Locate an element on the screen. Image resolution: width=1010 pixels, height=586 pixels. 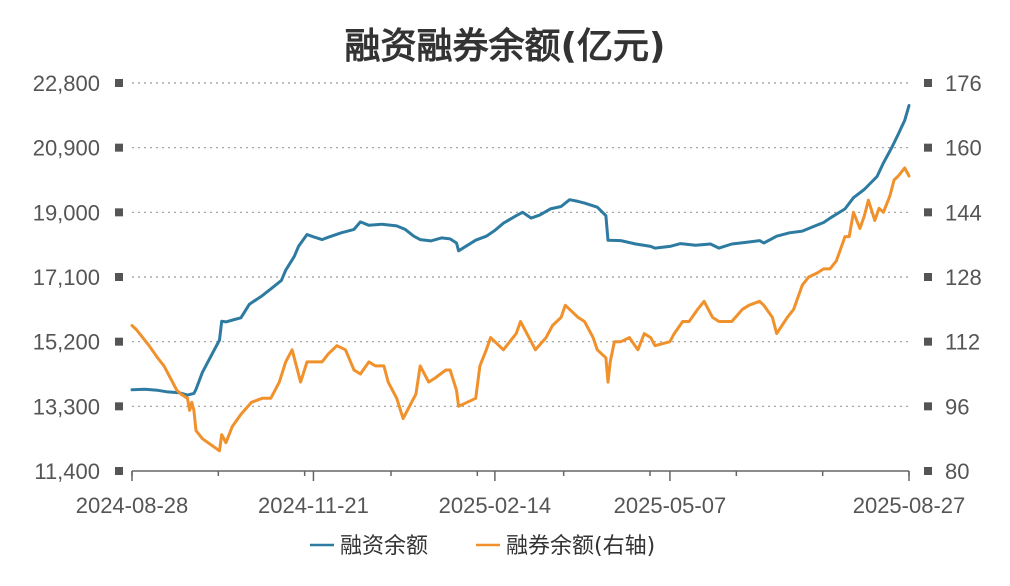
right-tick-label: 96 is located at coordinates (957, 406).